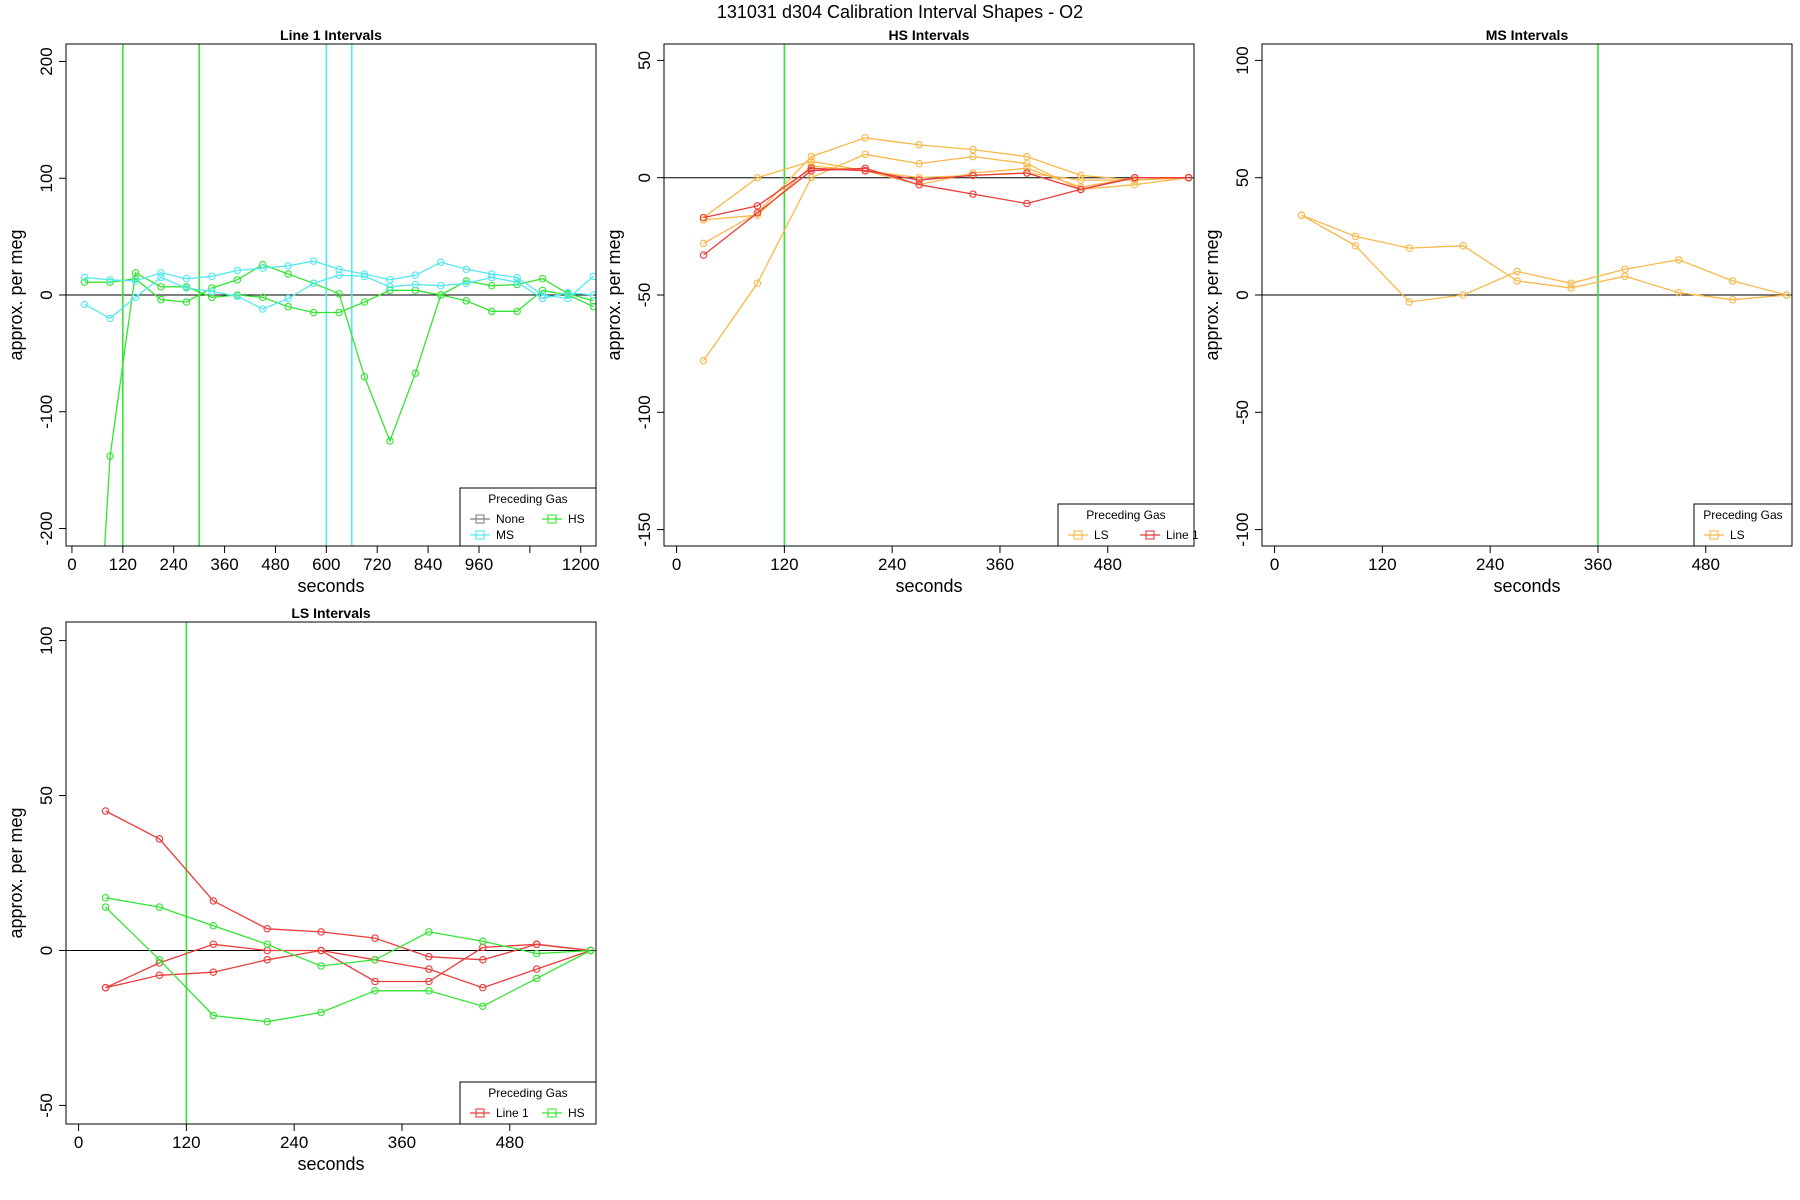  What do you see at coordinates (1743, 525) in the screenshot?
I see `legend: Preceding Gas LS` at bounding box center [1743, 525].